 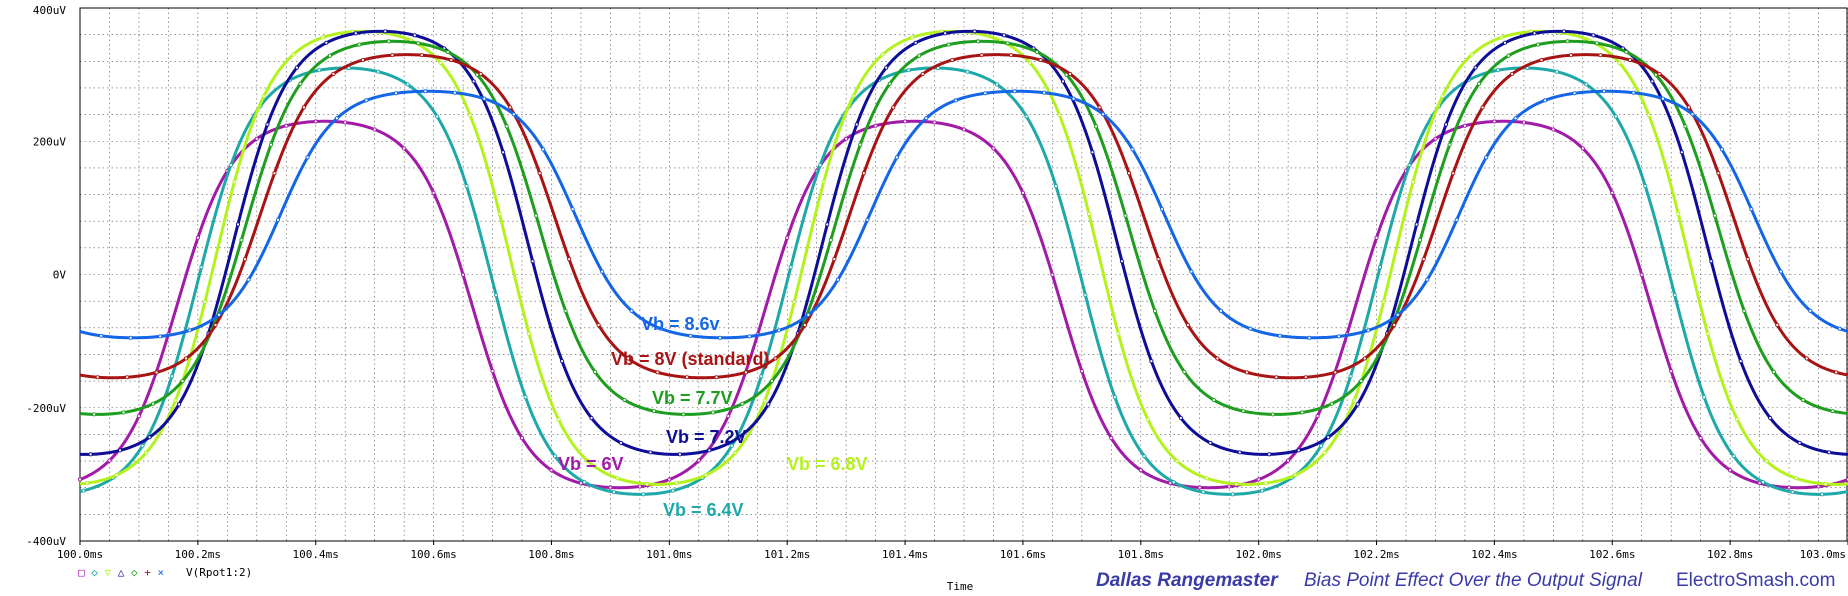 I want to click on x-tick-label: 102.8ms, so click(x=1730, y=554).